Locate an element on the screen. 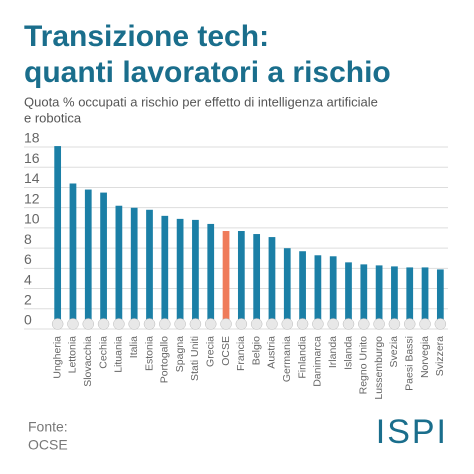 Image resolution: width=474 pixels, height=474 pixels. x-tick-label: Francia is located at coordinates (241, 353).